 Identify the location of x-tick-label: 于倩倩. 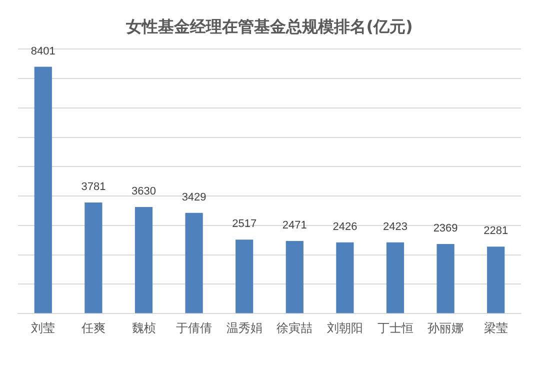
(194, 327).